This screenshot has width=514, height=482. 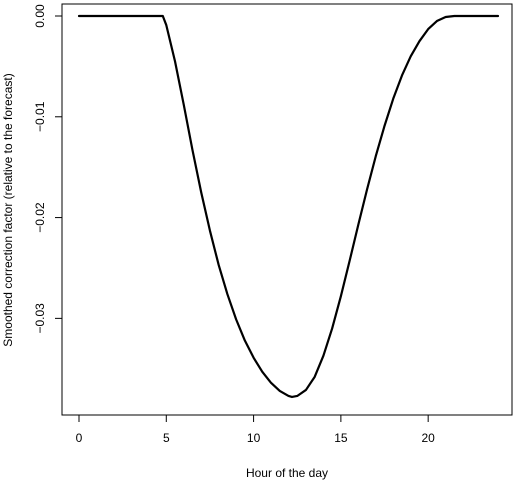 I want to click on x-tick-label: 15, so click(x=341, y=438).